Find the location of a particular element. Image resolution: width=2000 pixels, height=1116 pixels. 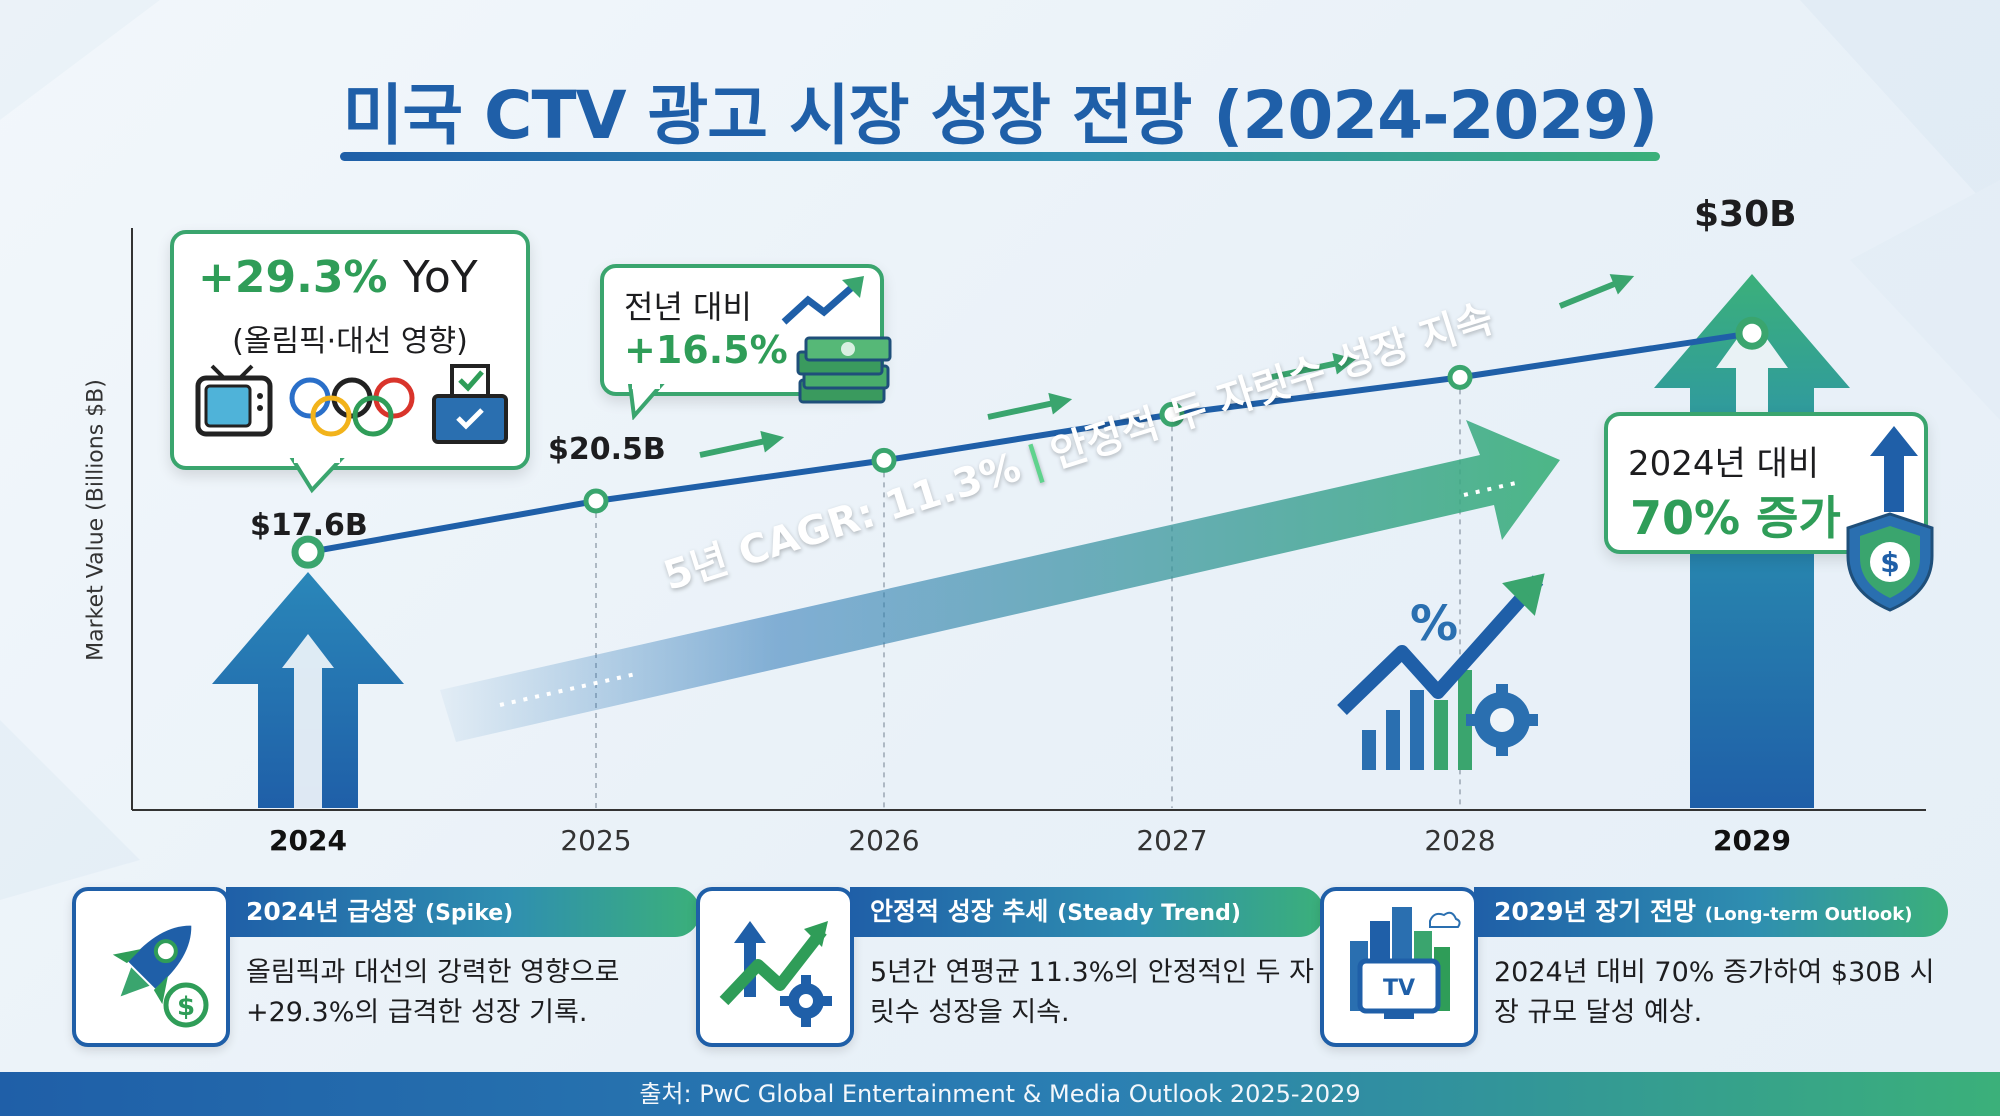

rocket-icon: $ is located at coordinates (160, 976).